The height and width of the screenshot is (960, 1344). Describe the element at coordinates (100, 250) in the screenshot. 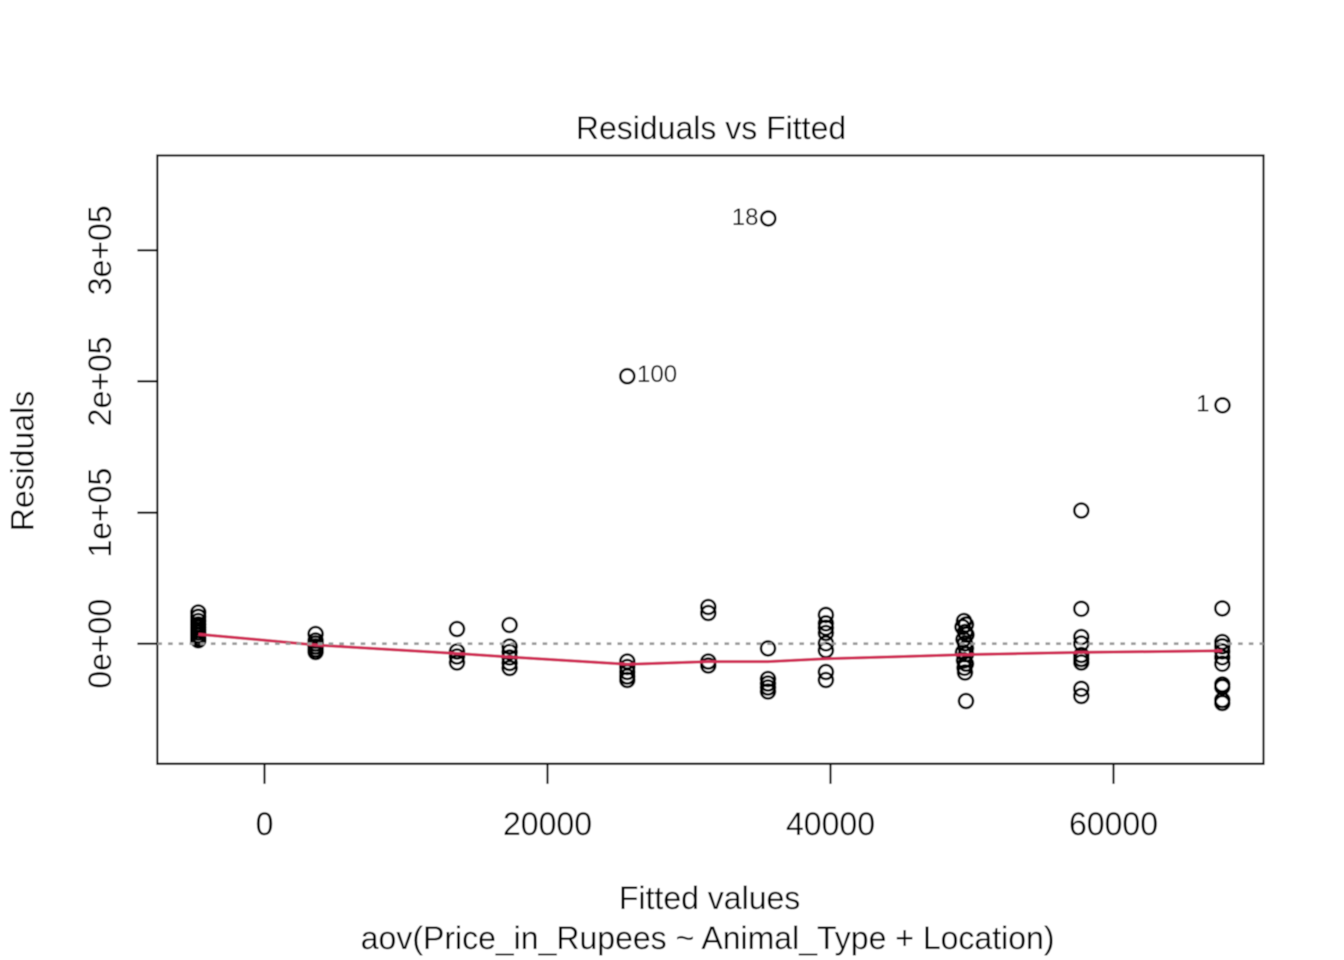

I see `svg-text: 3e+05` at that location.